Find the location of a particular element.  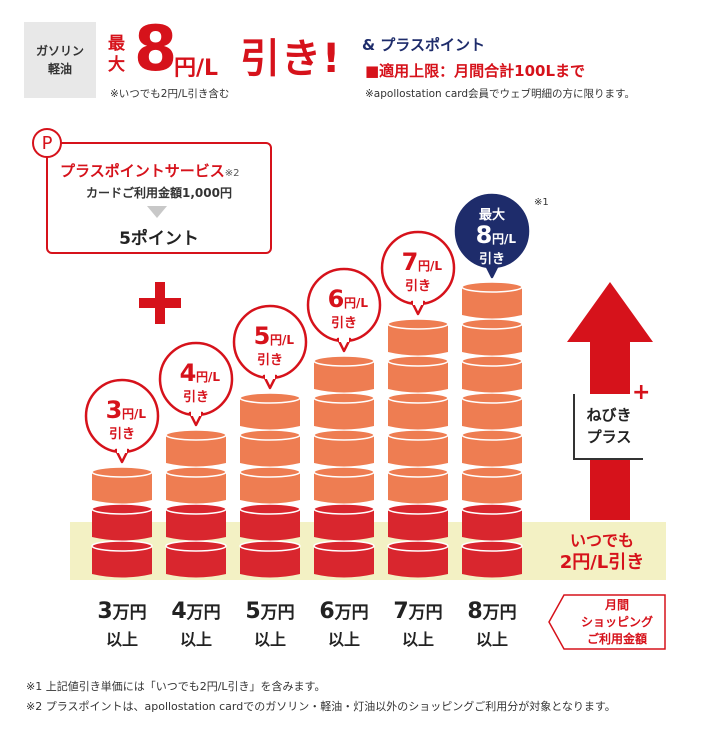

tier-amount: 8万円 is located at coordinates (492, 612).